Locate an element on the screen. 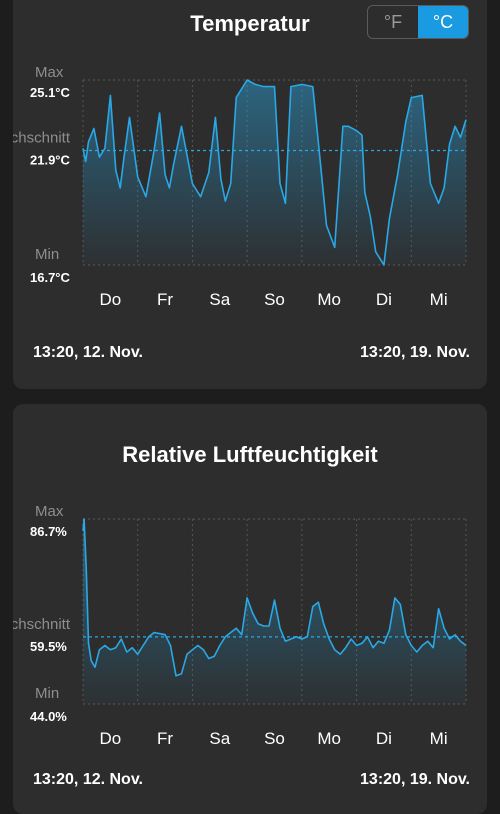 The image size is (500, 814). unit-toggle: °F °C is located at coordinates (418, 22).